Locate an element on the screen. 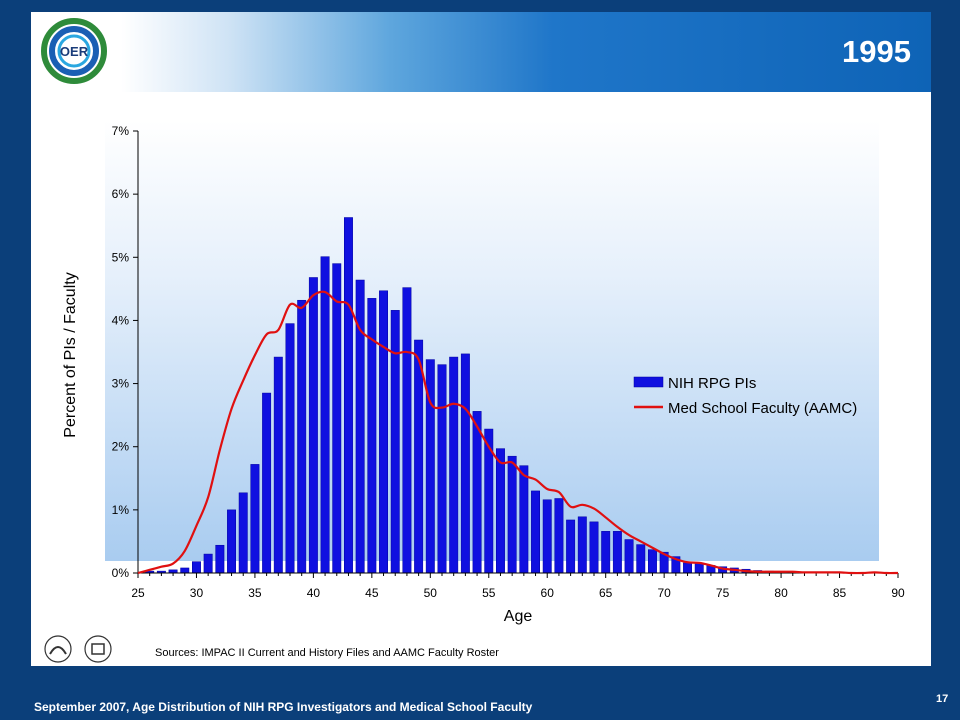  x-tick-label: 90 is located at coordinates (898, 593).